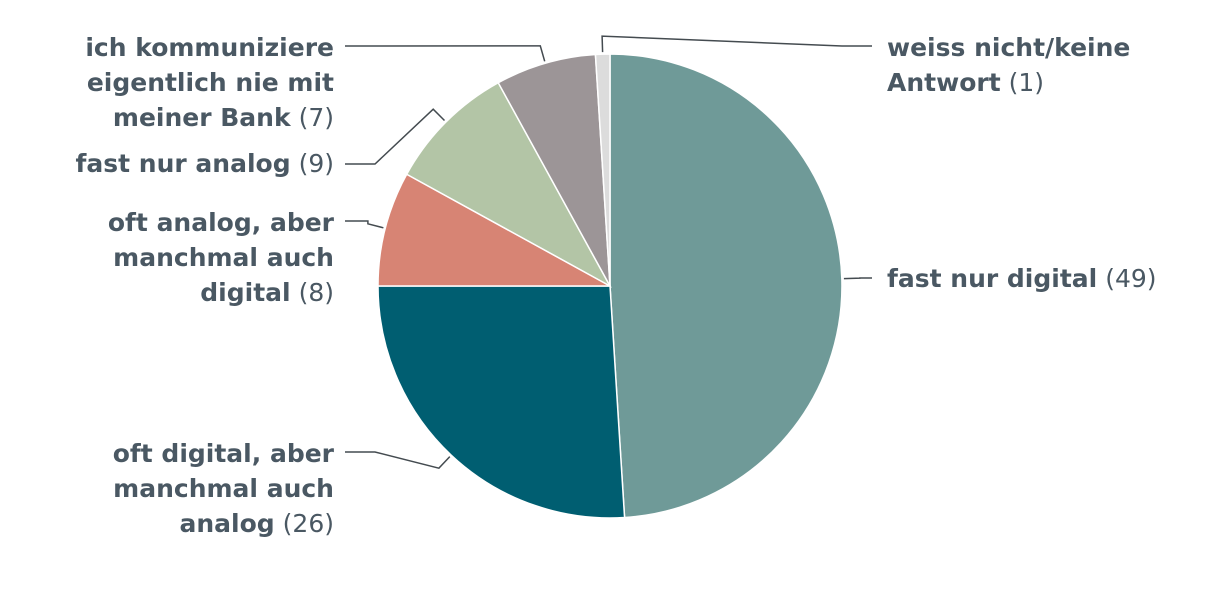 Image resolution: width=1220 pixels, height=592 pixels. What do you see at coordinates (1009, 47) in the screenshot?
I see `label-line: weiss nicht/keine` at bounding box center [1009, 47].